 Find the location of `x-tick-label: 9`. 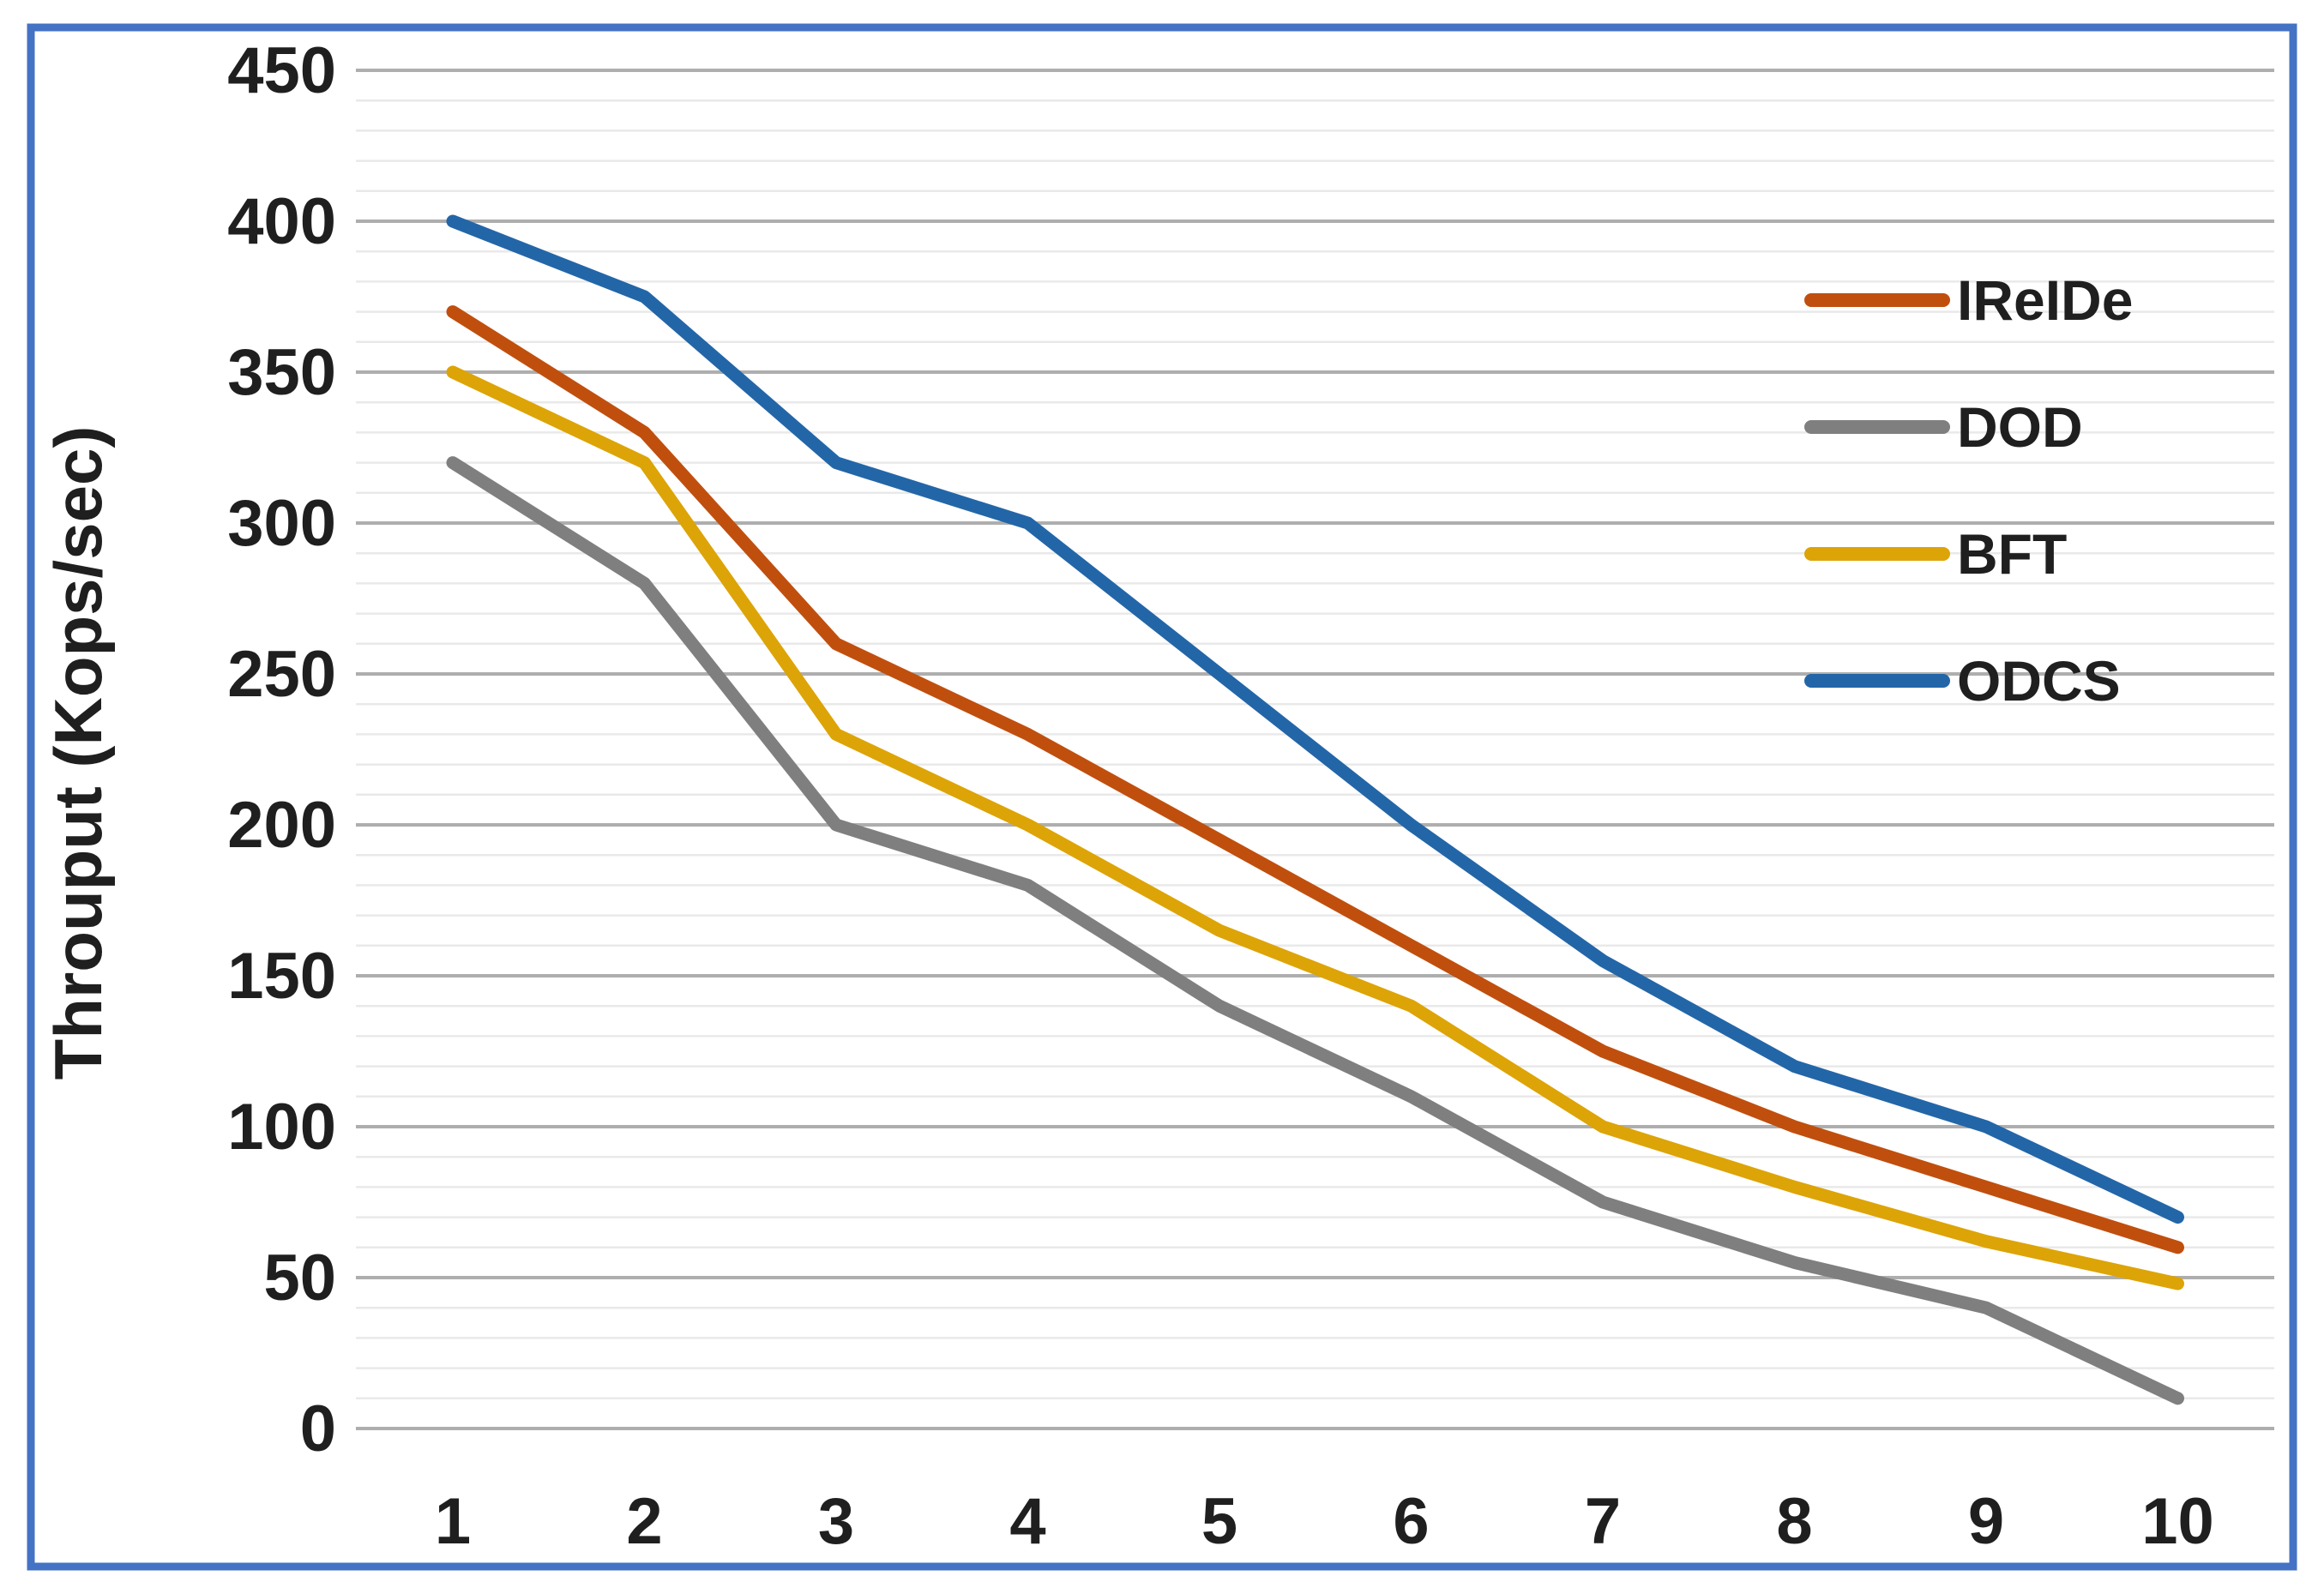

x-tick-label: 9 is located at coordinates (1986, 1522).